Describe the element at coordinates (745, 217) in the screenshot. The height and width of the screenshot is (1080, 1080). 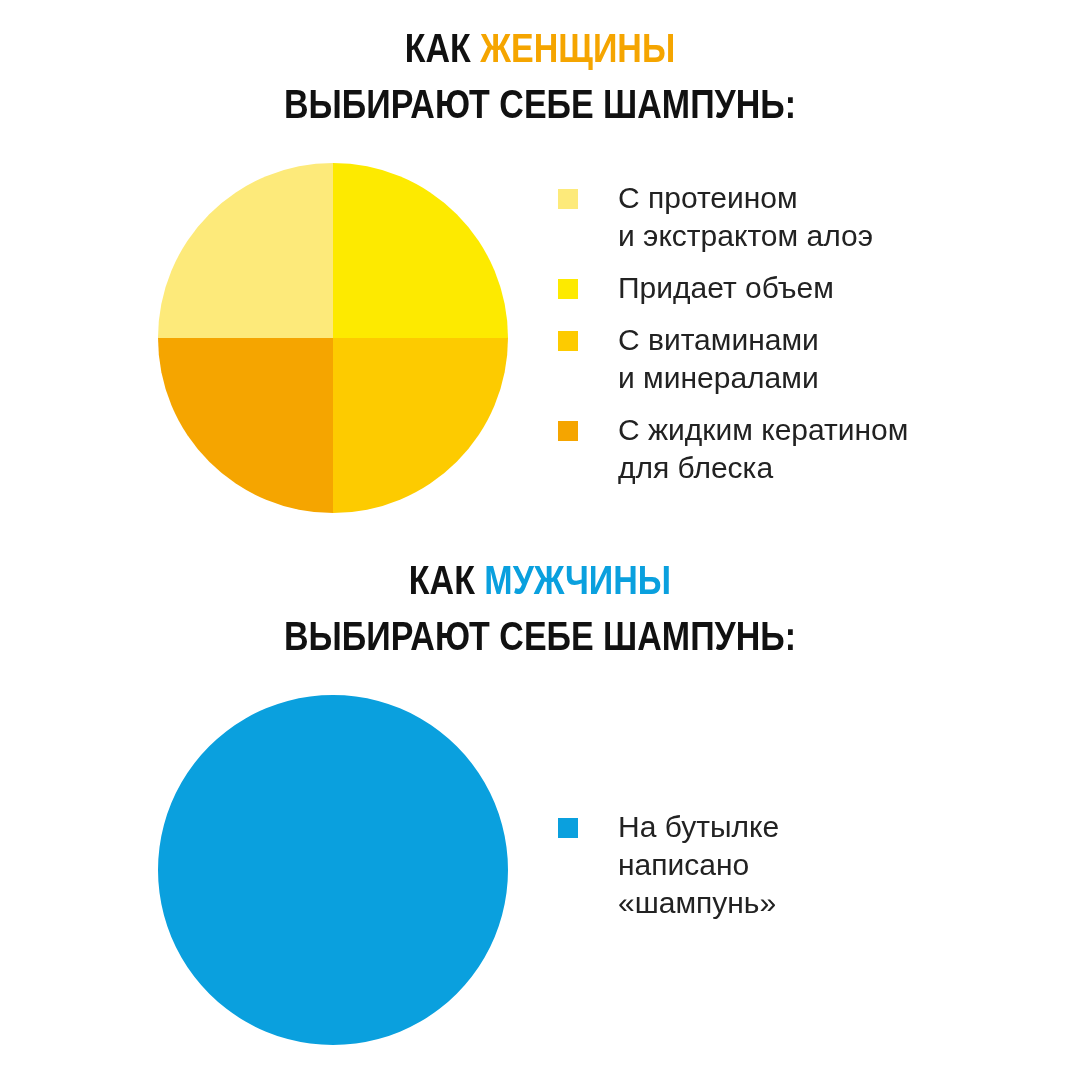
I see `legend-label: С протеином и экстрактом алоэ` at that location.